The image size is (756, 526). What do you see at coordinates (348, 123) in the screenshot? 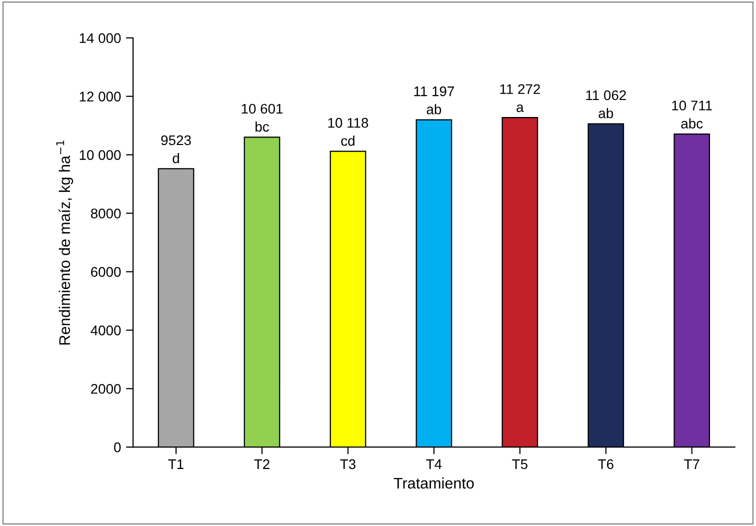
I see `data-label: 10 118` at bounding box center [348, 123].